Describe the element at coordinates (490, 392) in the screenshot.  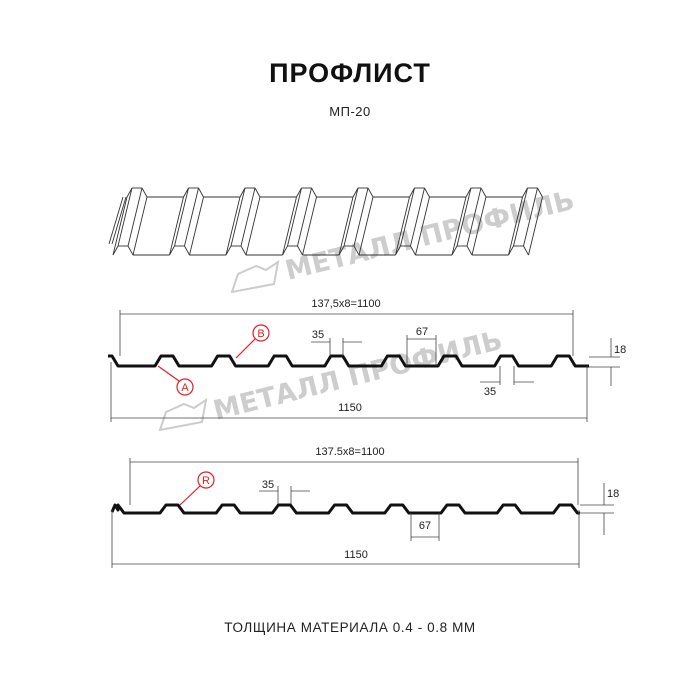
I see `trough-width-label: 35` at that location.